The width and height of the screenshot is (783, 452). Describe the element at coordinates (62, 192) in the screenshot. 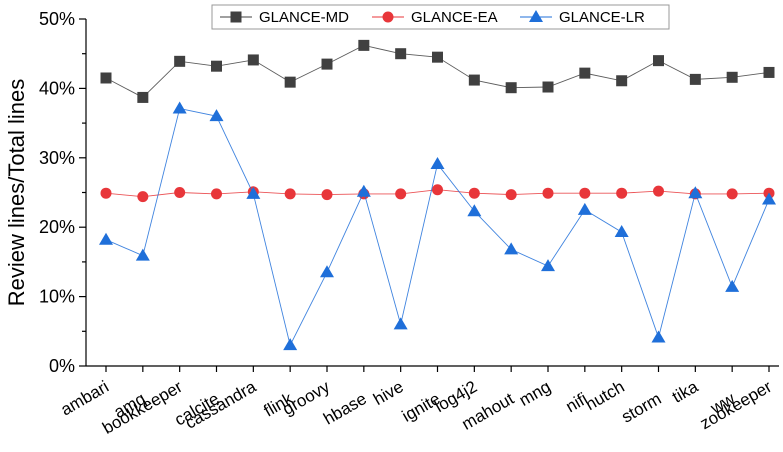

I see `y-ticks: 0% 10% 20% 30% 40% 50%` at that location.